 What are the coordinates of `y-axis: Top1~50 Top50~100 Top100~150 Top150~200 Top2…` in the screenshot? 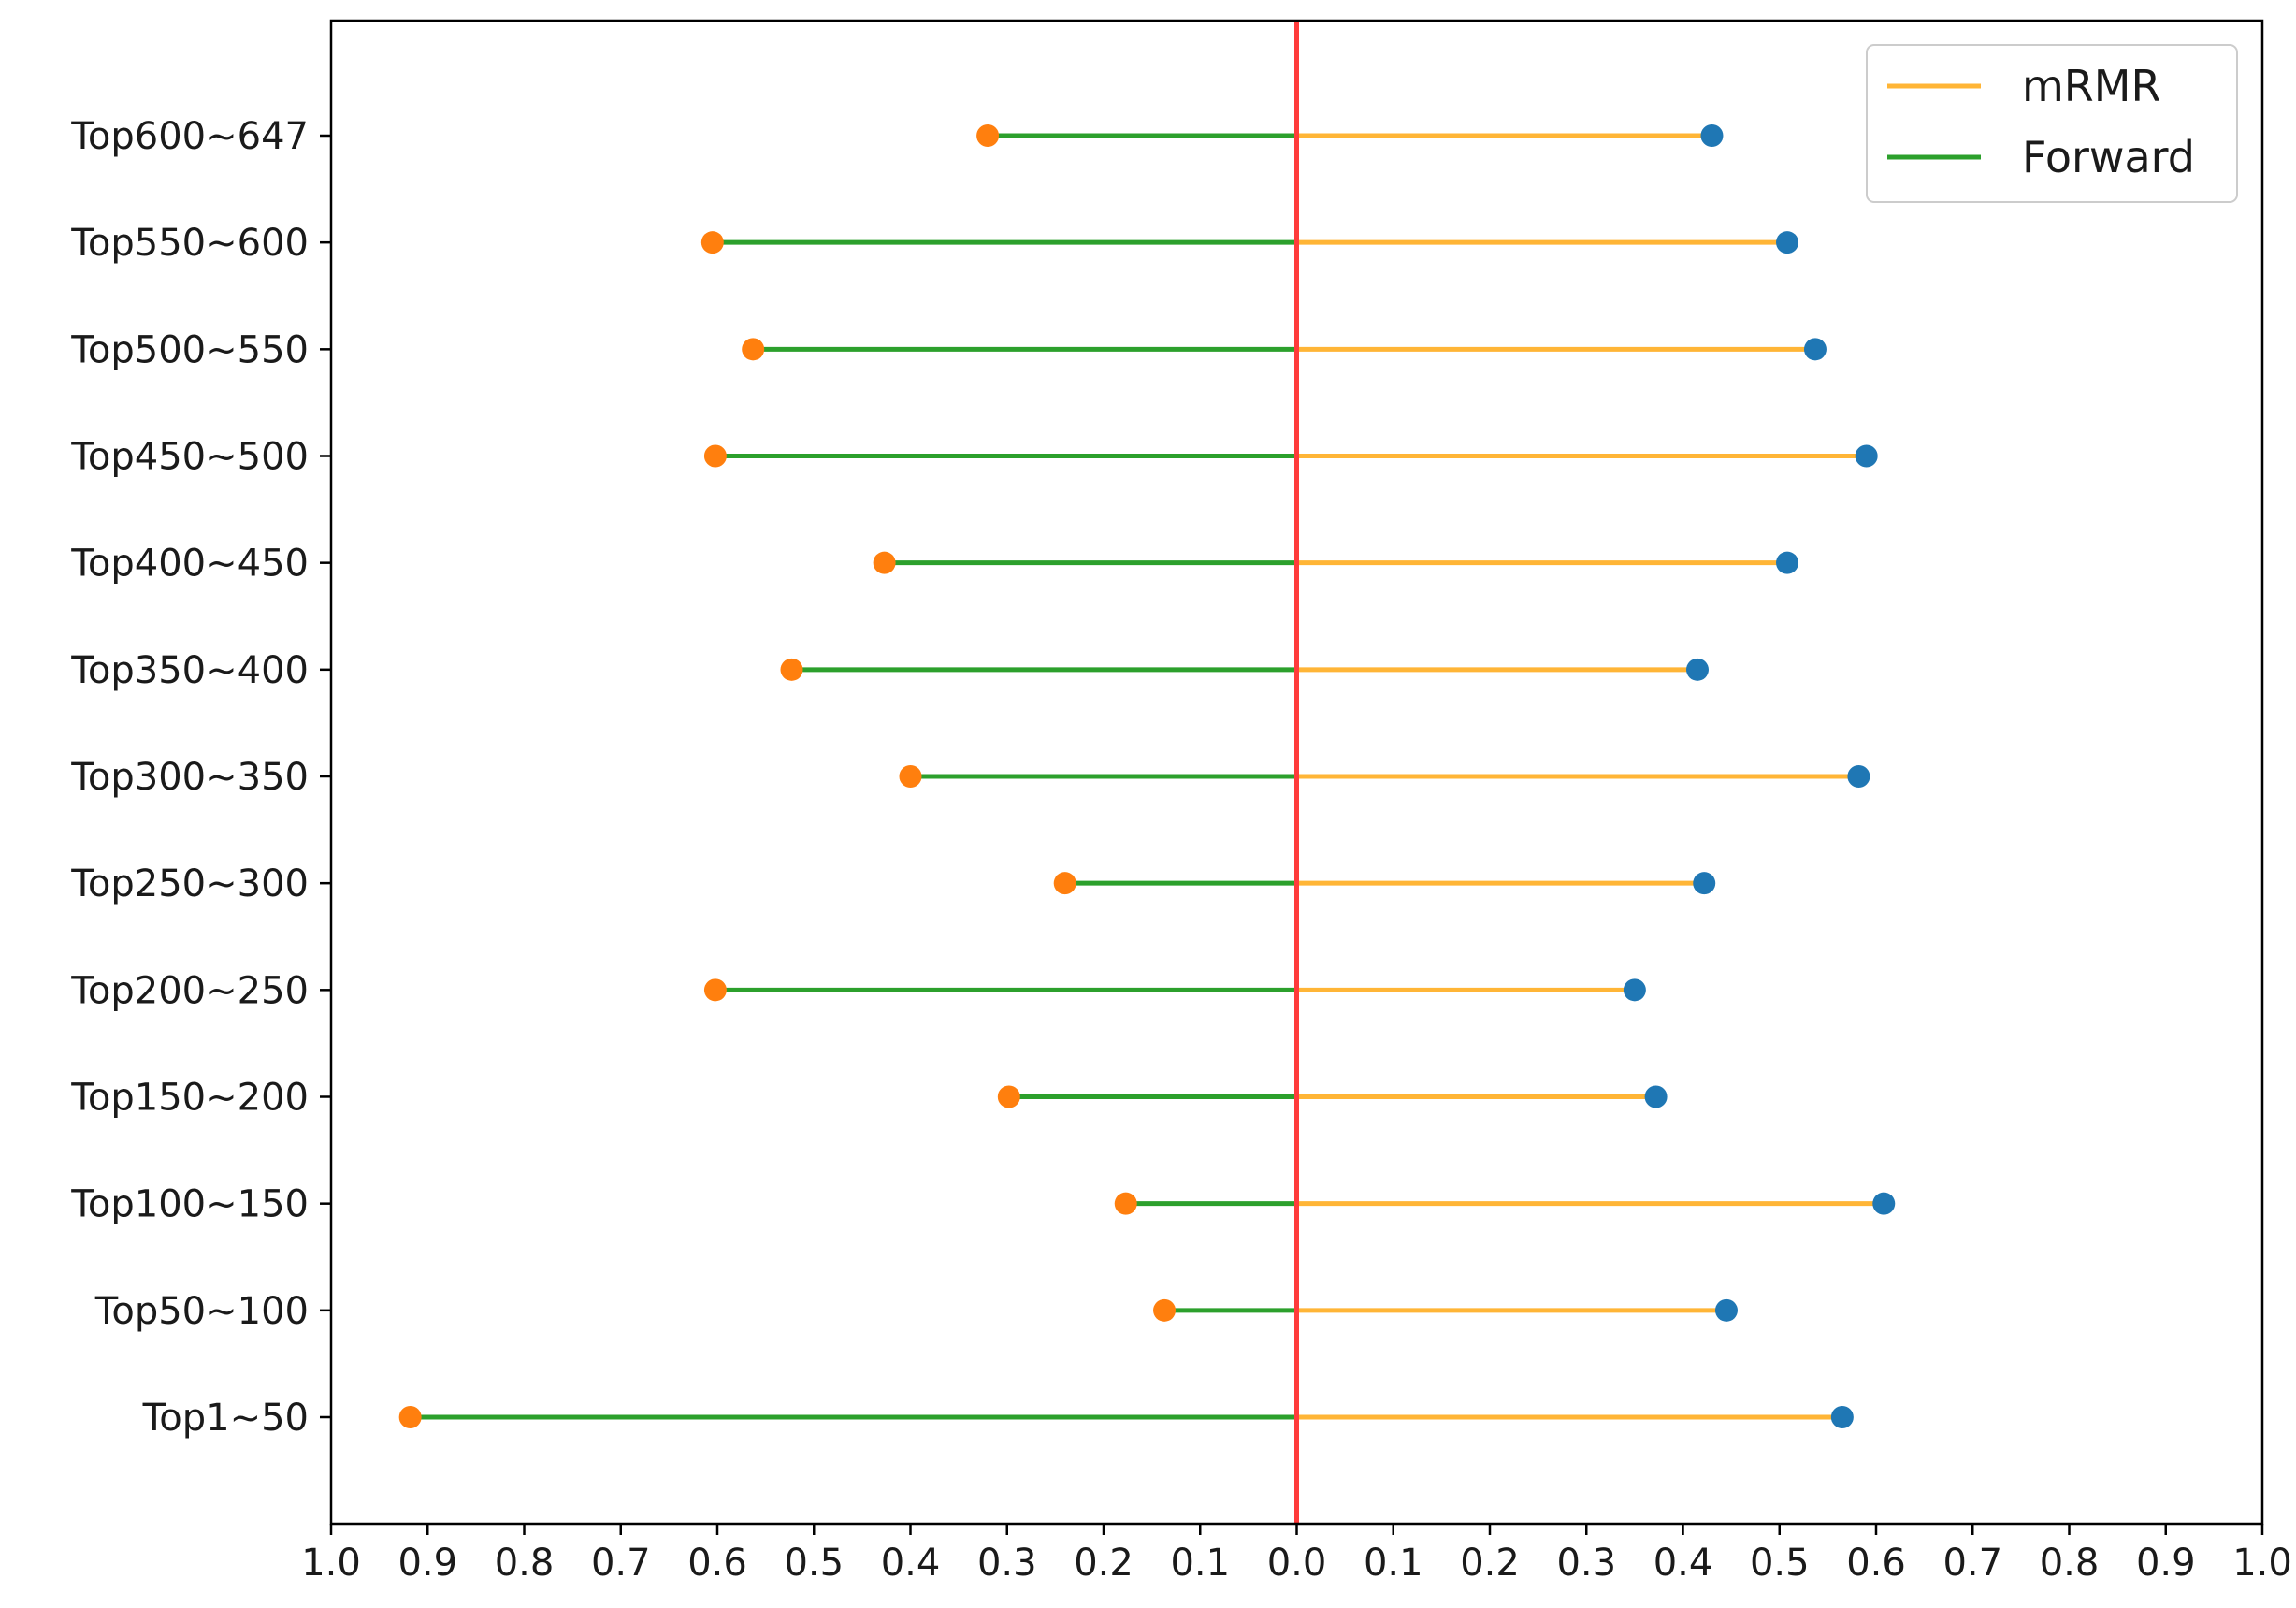 It's located at (200, 777).